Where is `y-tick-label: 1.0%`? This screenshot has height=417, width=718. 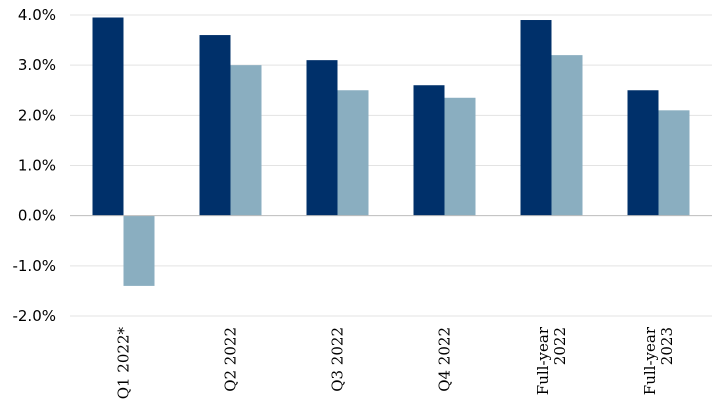
y-tick-label: 1.0% is located at coordinates (37, 166).